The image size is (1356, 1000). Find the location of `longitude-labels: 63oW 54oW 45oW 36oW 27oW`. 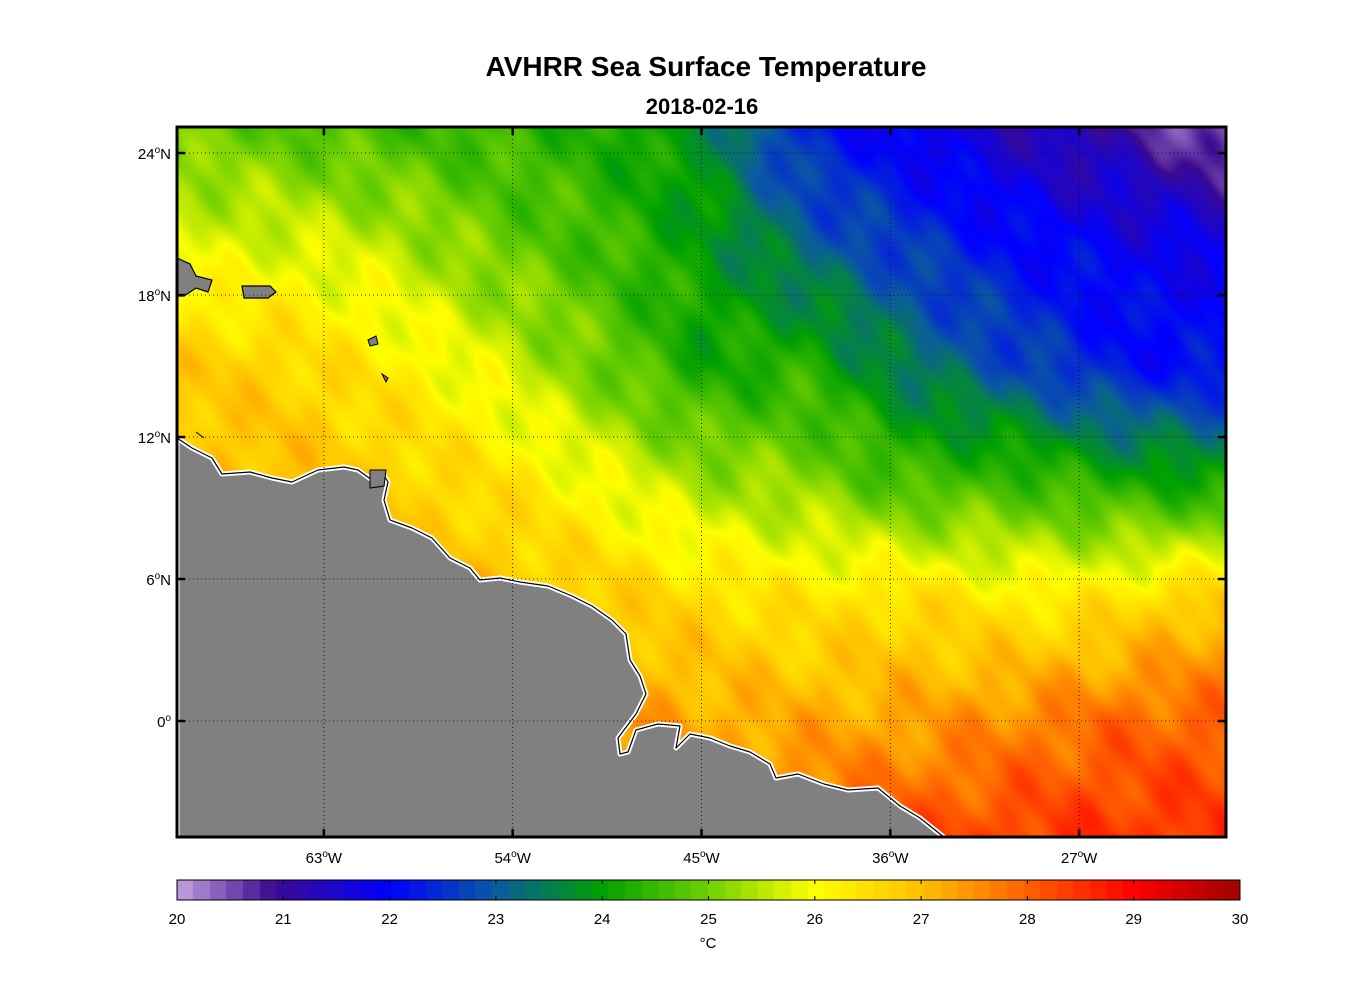

longitude-labels: 63oW 54oW 45oW 36oW 27oW is located at coordinates (702, 858).